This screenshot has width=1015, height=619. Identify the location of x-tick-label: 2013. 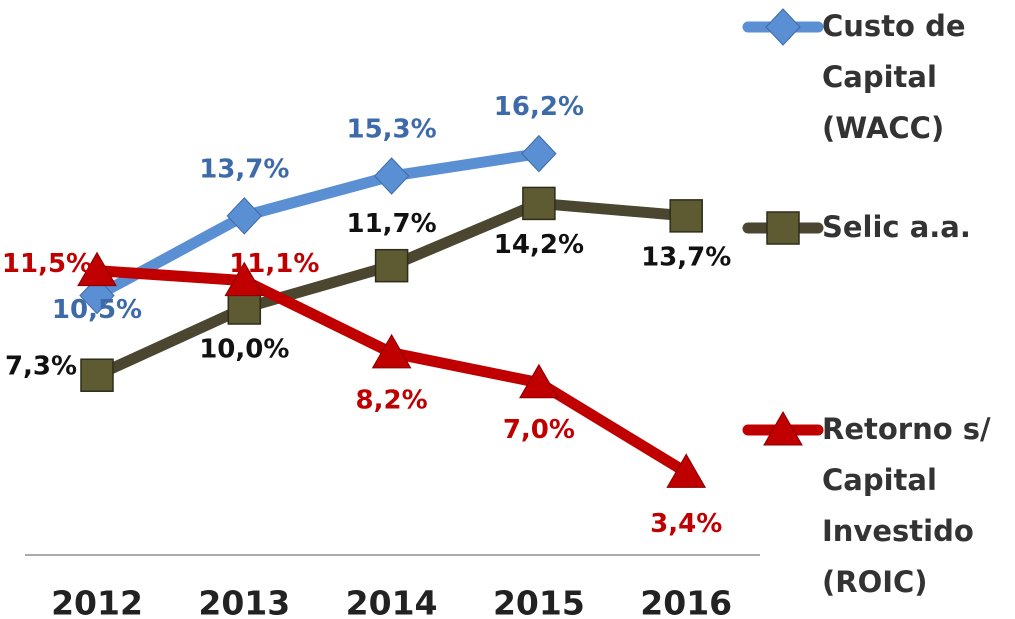
(244, 601).